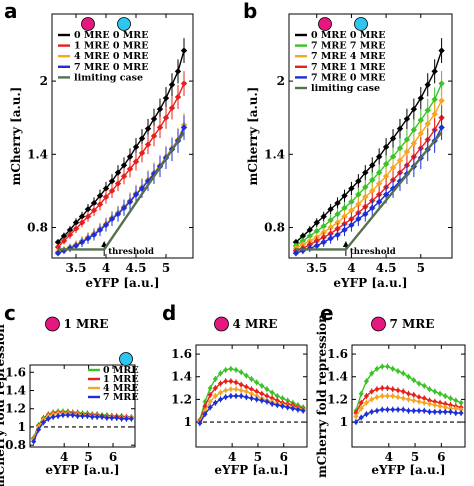  I want to click on y-tick-label: 1, so click(22, 427).